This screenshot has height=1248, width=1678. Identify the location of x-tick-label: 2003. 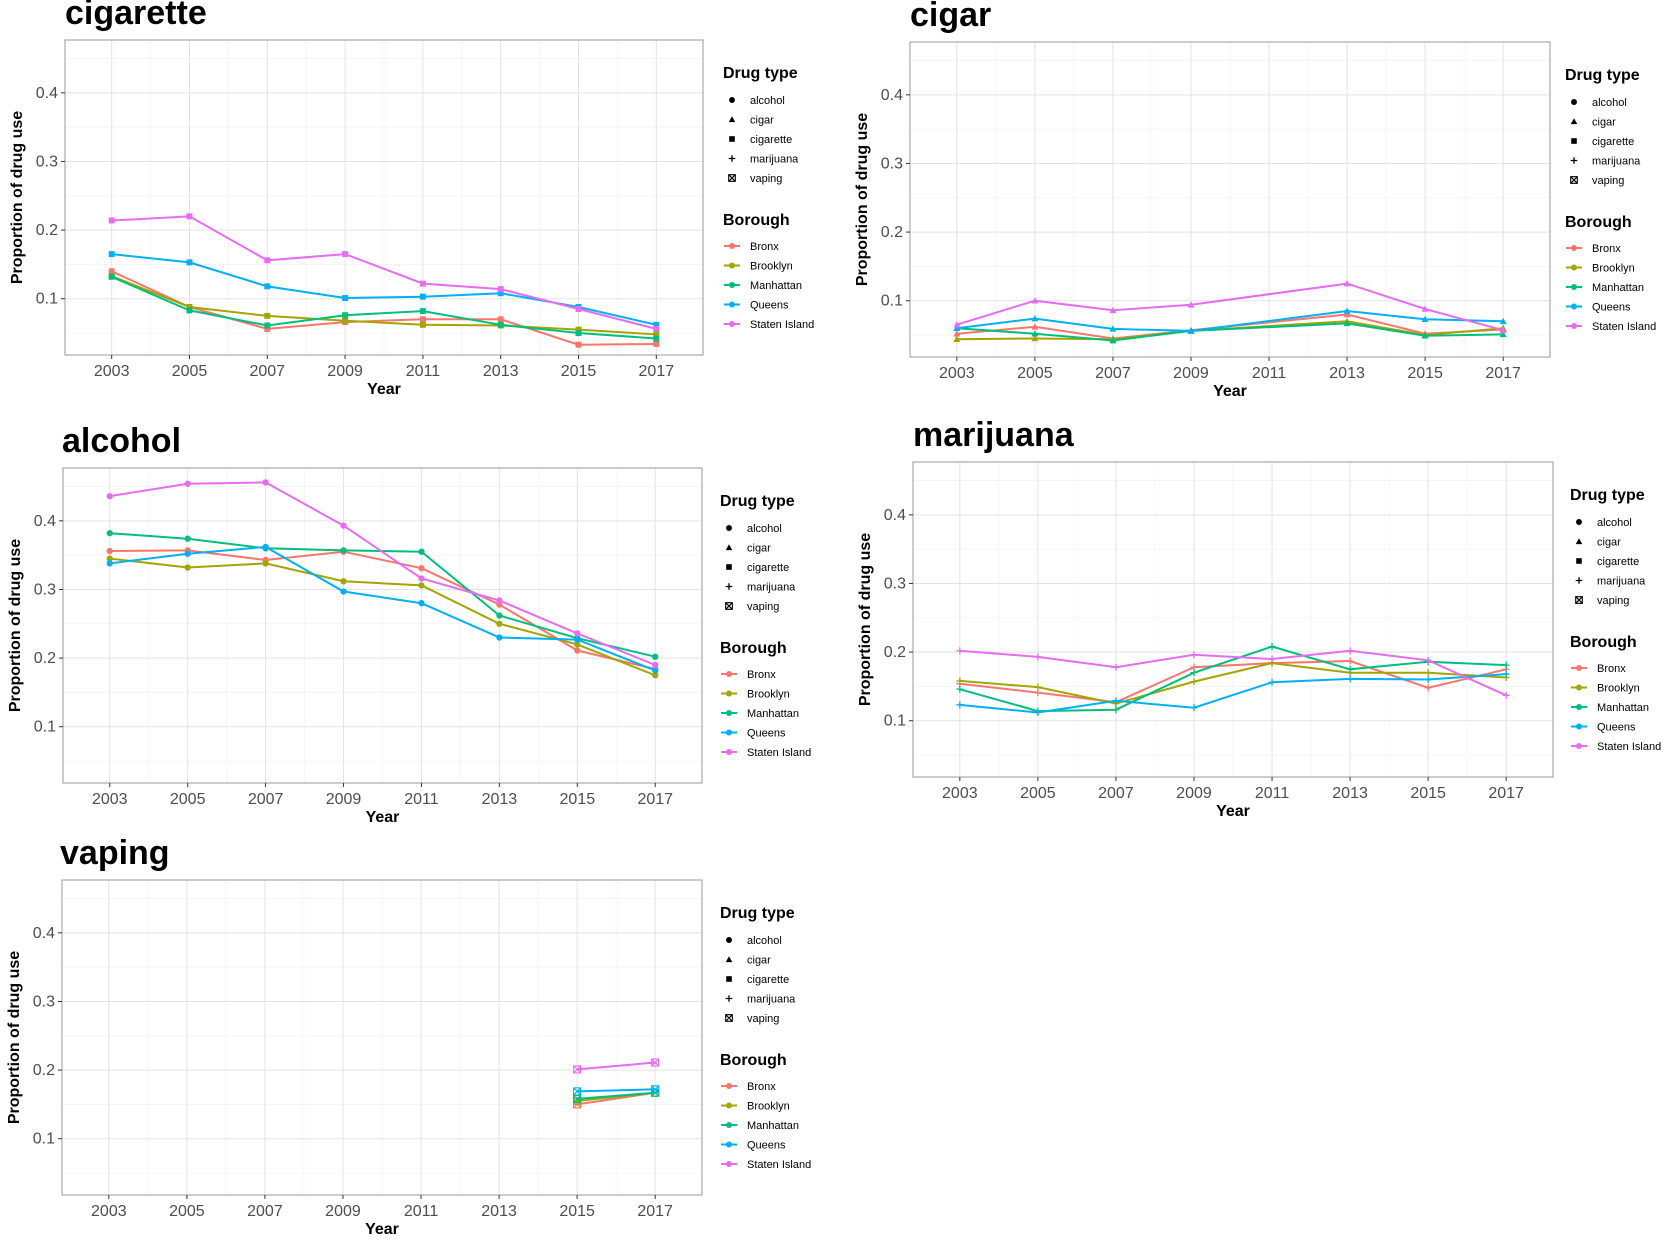
(960, 793).